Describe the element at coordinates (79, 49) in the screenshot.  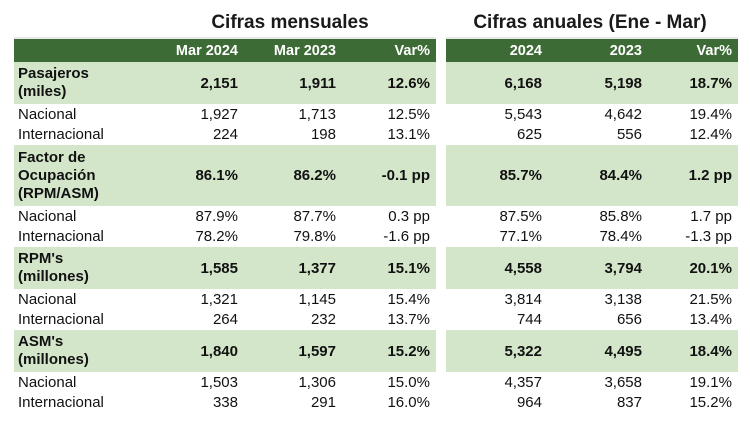
I see `monthly-header-corner` at that location.